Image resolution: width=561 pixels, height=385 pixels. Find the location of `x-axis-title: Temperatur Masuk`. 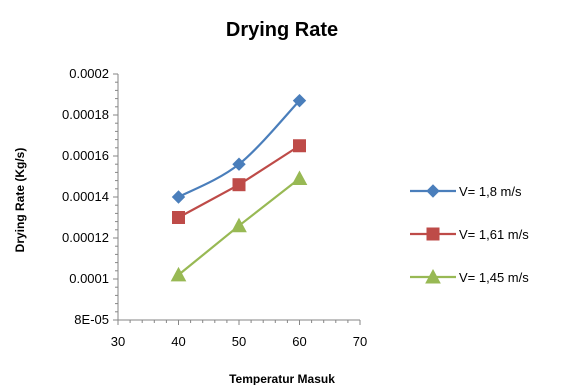

x-axis-title: Temperatur Masuk is located at coordinates (282, 378).